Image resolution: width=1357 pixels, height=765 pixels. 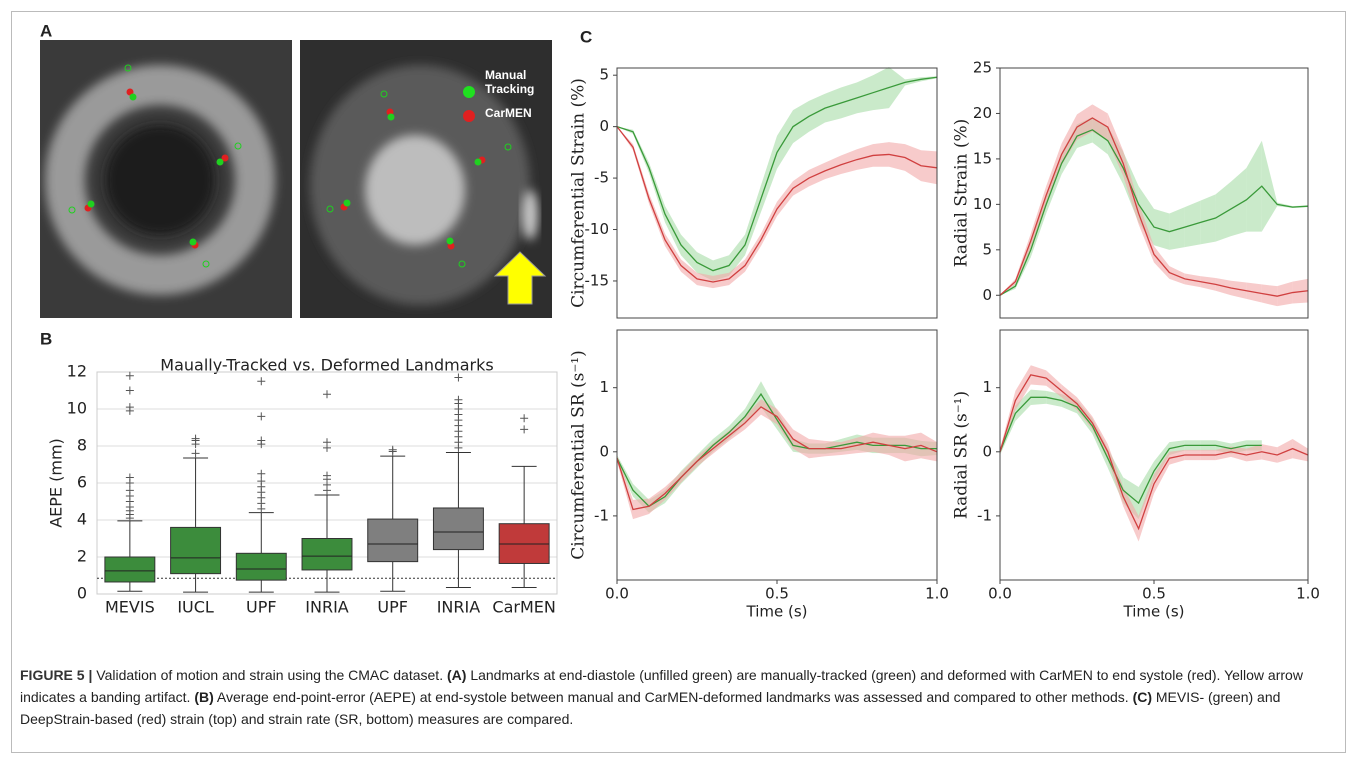 I want to click on y-axis-label: Circumferential Strain (%), so click(x=579, y=193).